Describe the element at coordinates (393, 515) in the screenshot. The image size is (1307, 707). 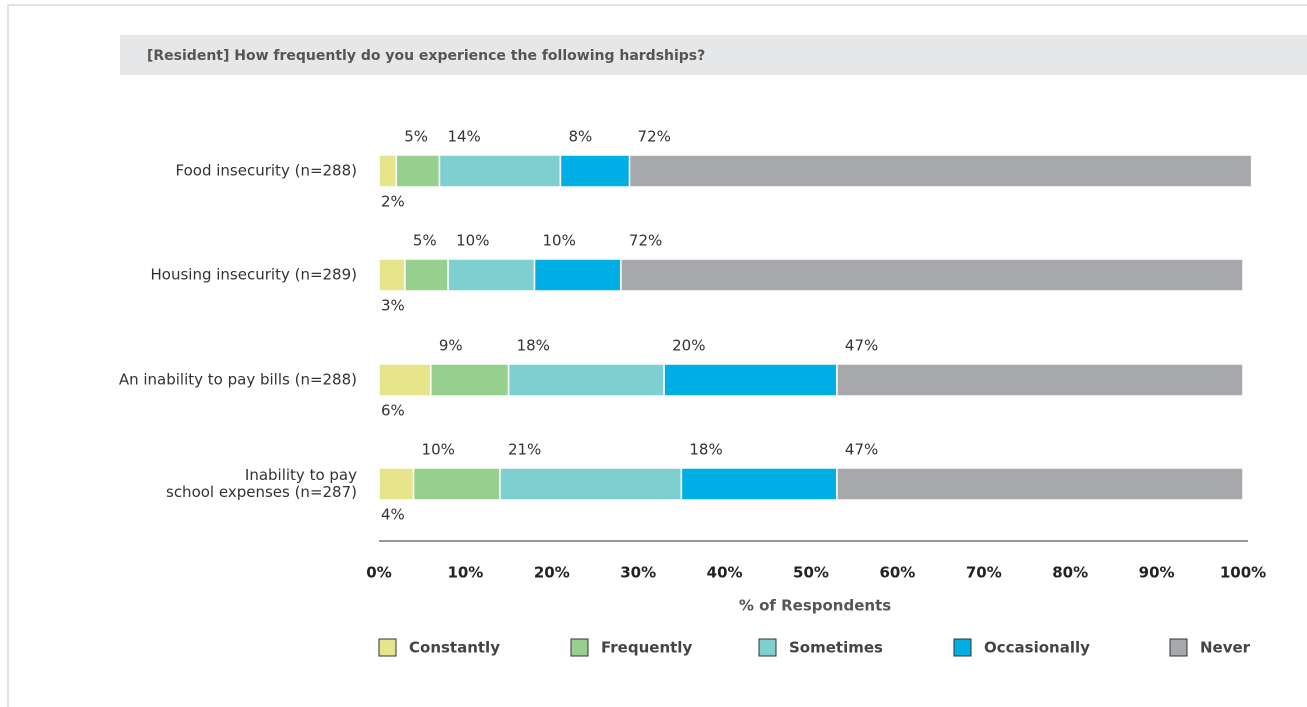
I see `value-label: 4%` at that location.